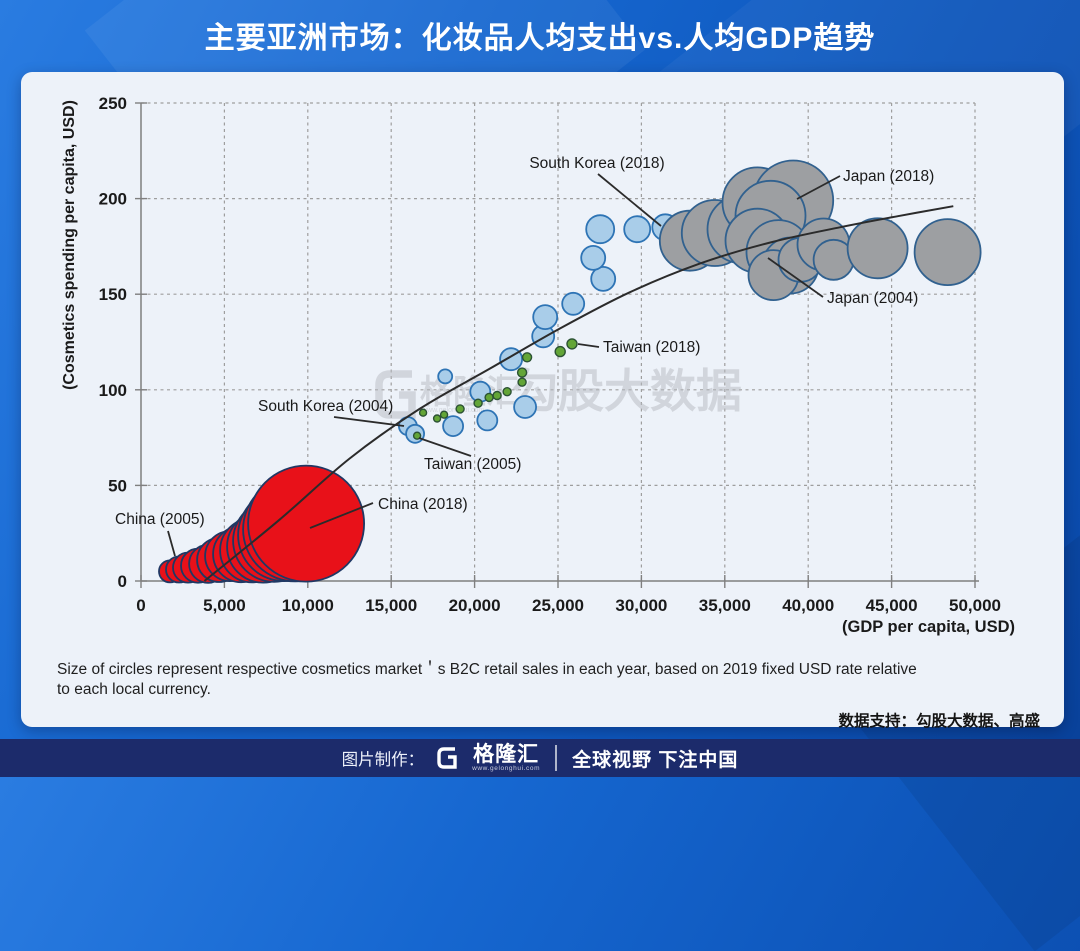  Describe the element at coordinates (452, 410) in the screenshot. I see `watermark-brand-url: www.gelonghui.com` at that location.